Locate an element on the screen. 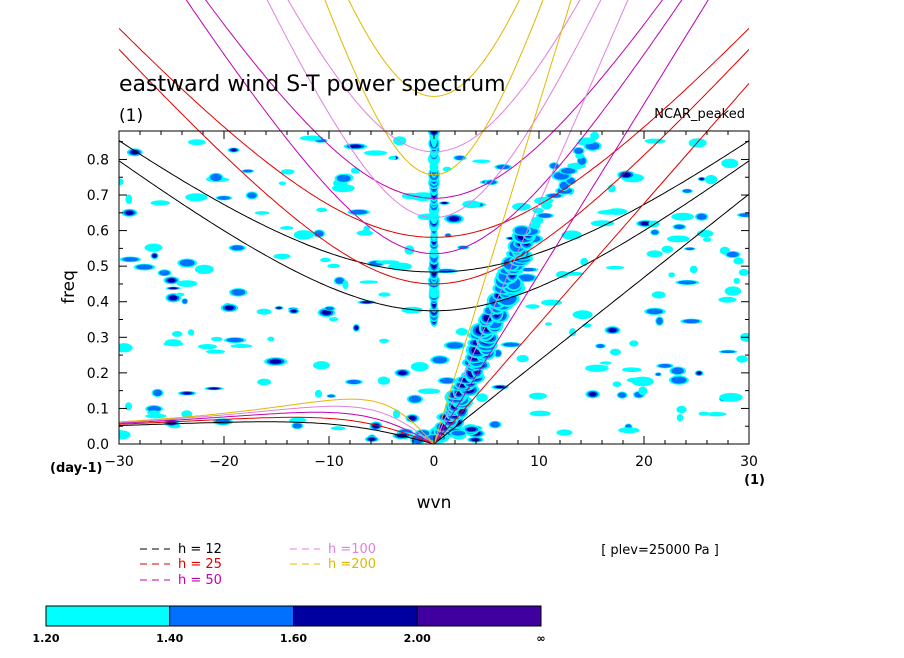 Image resolution: width=904 pixels, height=658 pixels. y-tick-labels: 0.0 0.1 0.2 0.3 0.4 0.5 0.6 0.7 0.8 is located at coordinates (98, 302).